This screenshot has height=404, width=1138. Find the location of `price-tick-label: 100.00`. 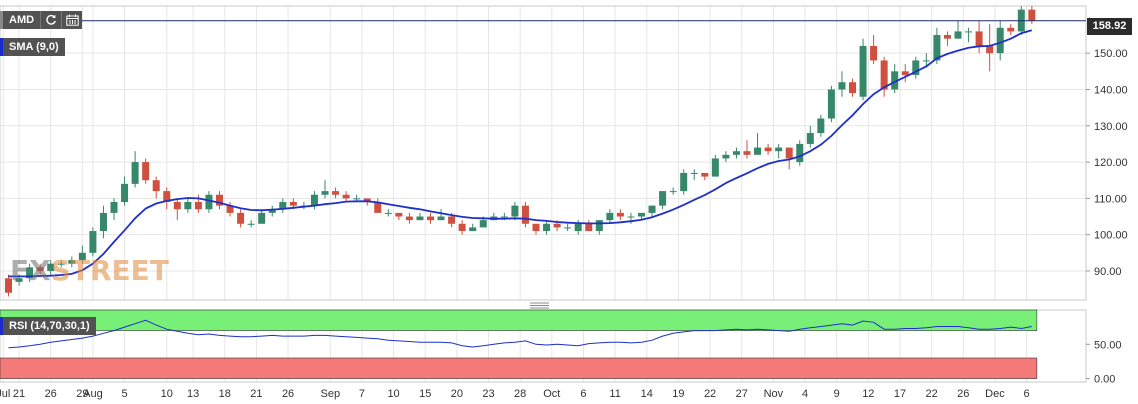

price-tick-label: 100.00 is located at coordinates (1111, 236).